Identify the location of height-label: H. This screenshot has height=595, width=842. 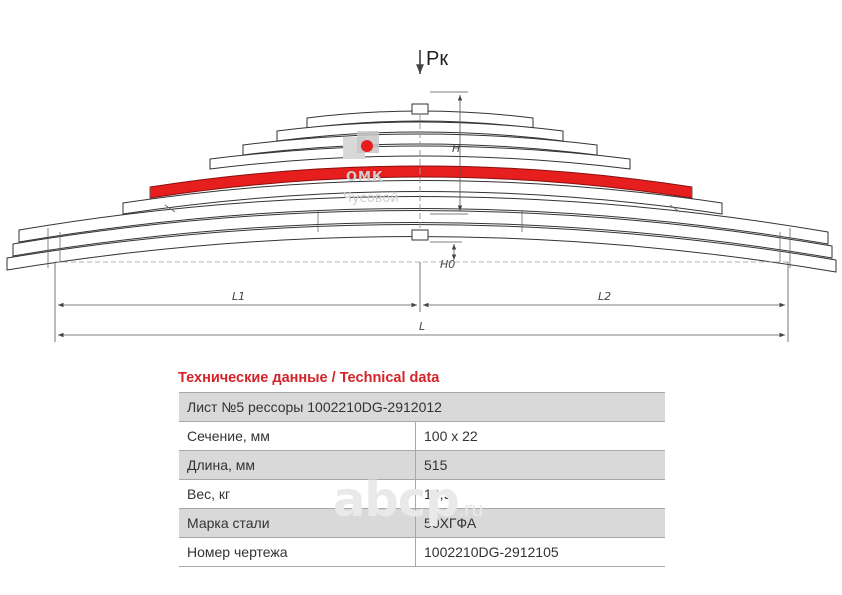
(456, 148).